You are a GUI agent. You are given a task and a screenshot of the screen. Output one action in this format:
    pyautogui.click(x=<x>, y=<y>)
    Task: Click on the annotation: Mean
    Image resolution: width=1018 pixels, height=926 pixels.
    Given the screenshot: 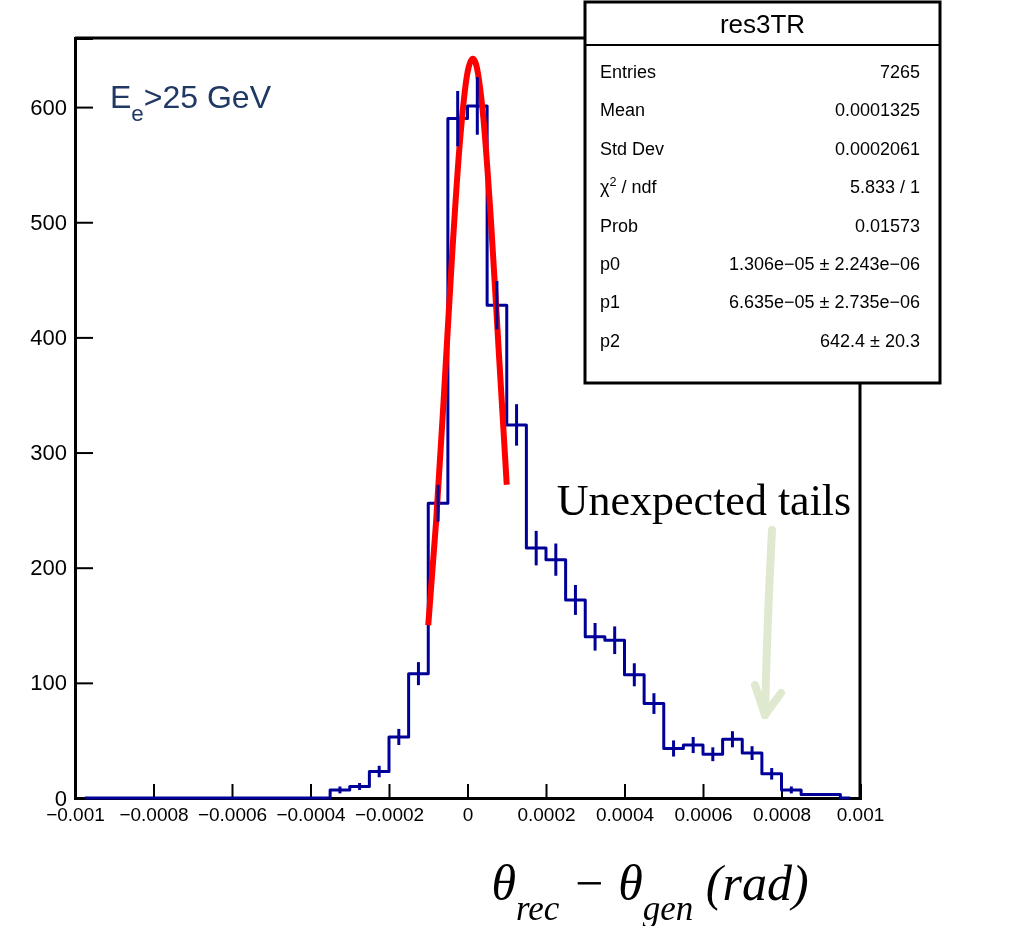 What is the action you would take?
    pyautogui.click(x=623, y=110)
    